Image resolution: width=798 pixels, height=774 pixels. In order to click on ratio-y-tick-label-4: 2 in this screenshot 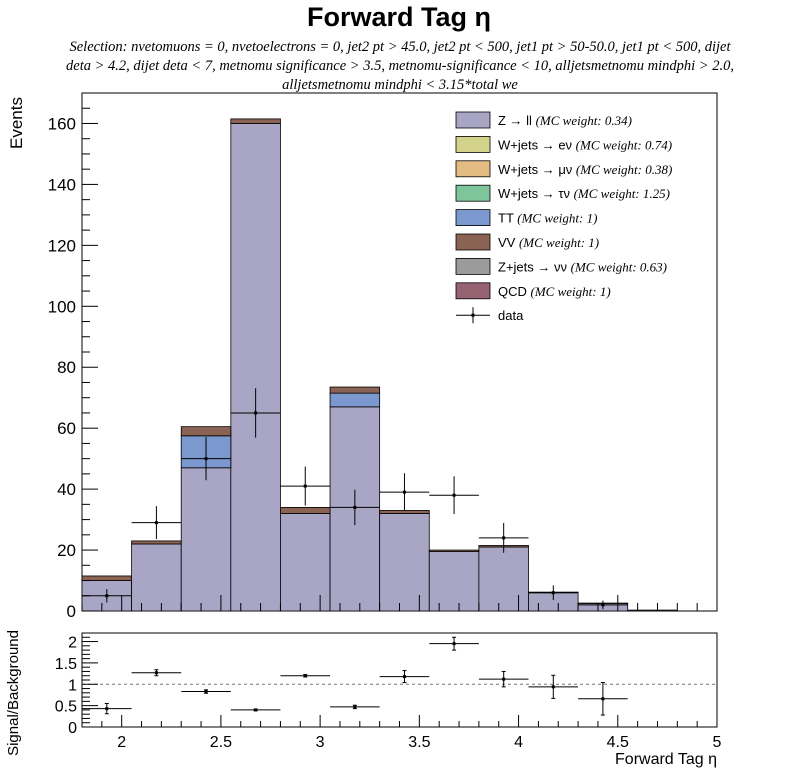, I will do `click(72, 643)`.